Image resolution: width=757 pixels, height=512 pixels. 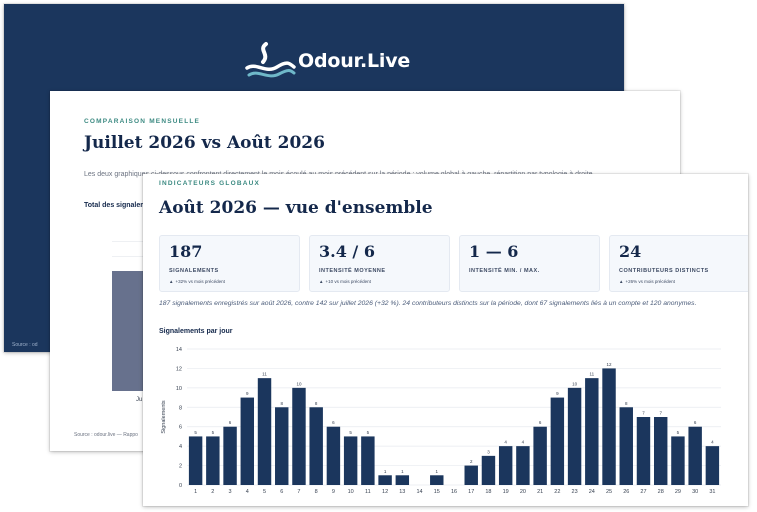 What do you see at coordinates (454, 492) in the screenshot?
I see `x-tick-label: 16` at bounding box center [454, 492].